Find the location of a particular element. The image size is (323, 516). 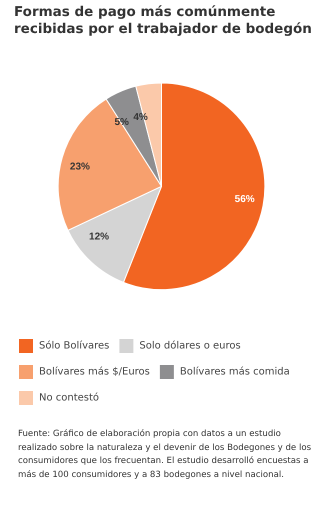

legend-label: Sólo Bolívares is located at coordinates (74, 346).